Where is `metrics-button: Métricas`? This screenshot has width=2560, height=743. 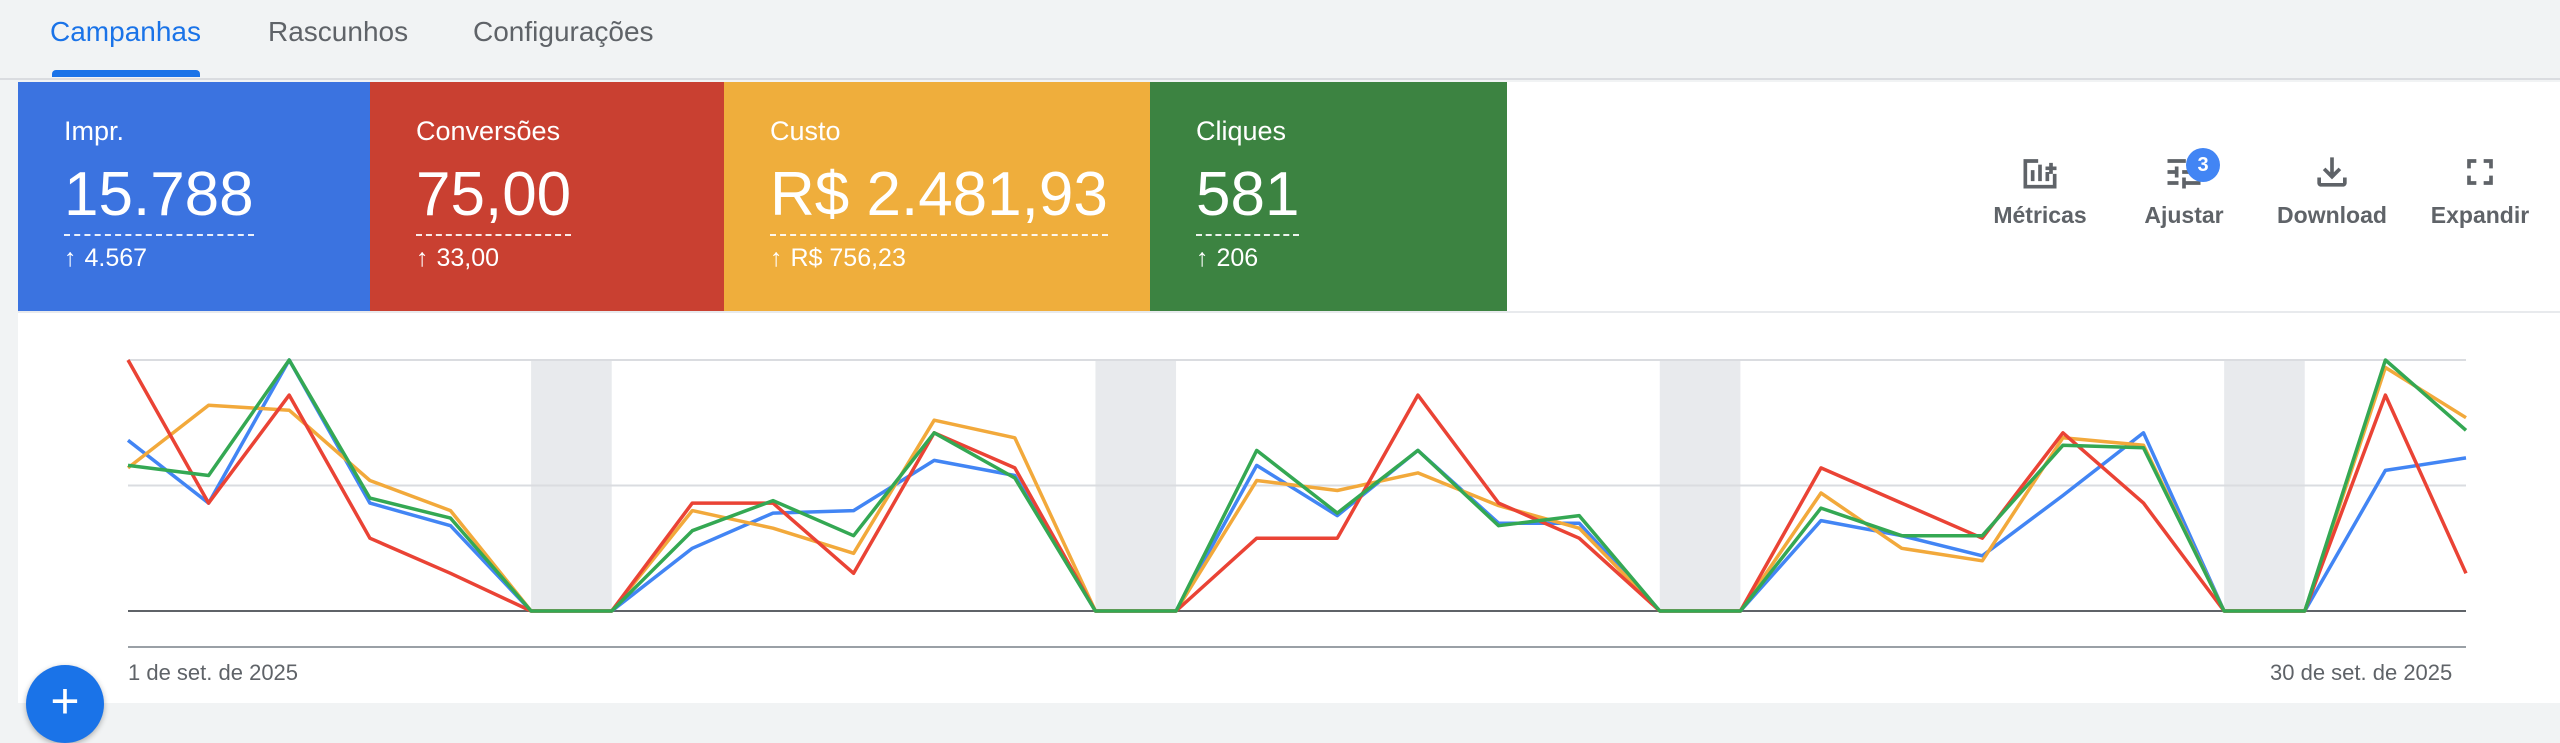
metrics-button: Métricas is located at coordinates (2040, 189).